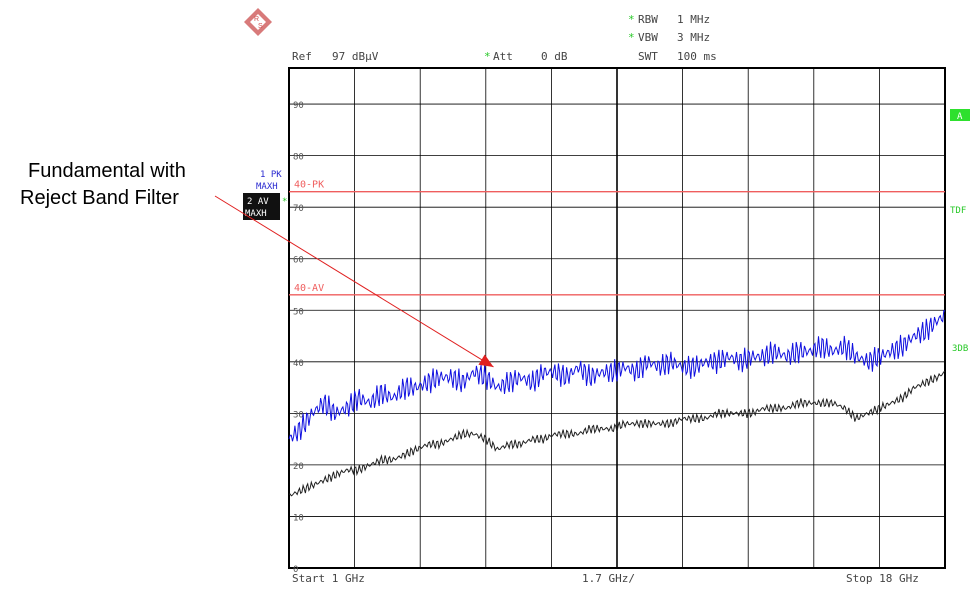 The width and height of the screenshot is (973, 589). I want to click on marker-a-label: A, so click(960, 117).